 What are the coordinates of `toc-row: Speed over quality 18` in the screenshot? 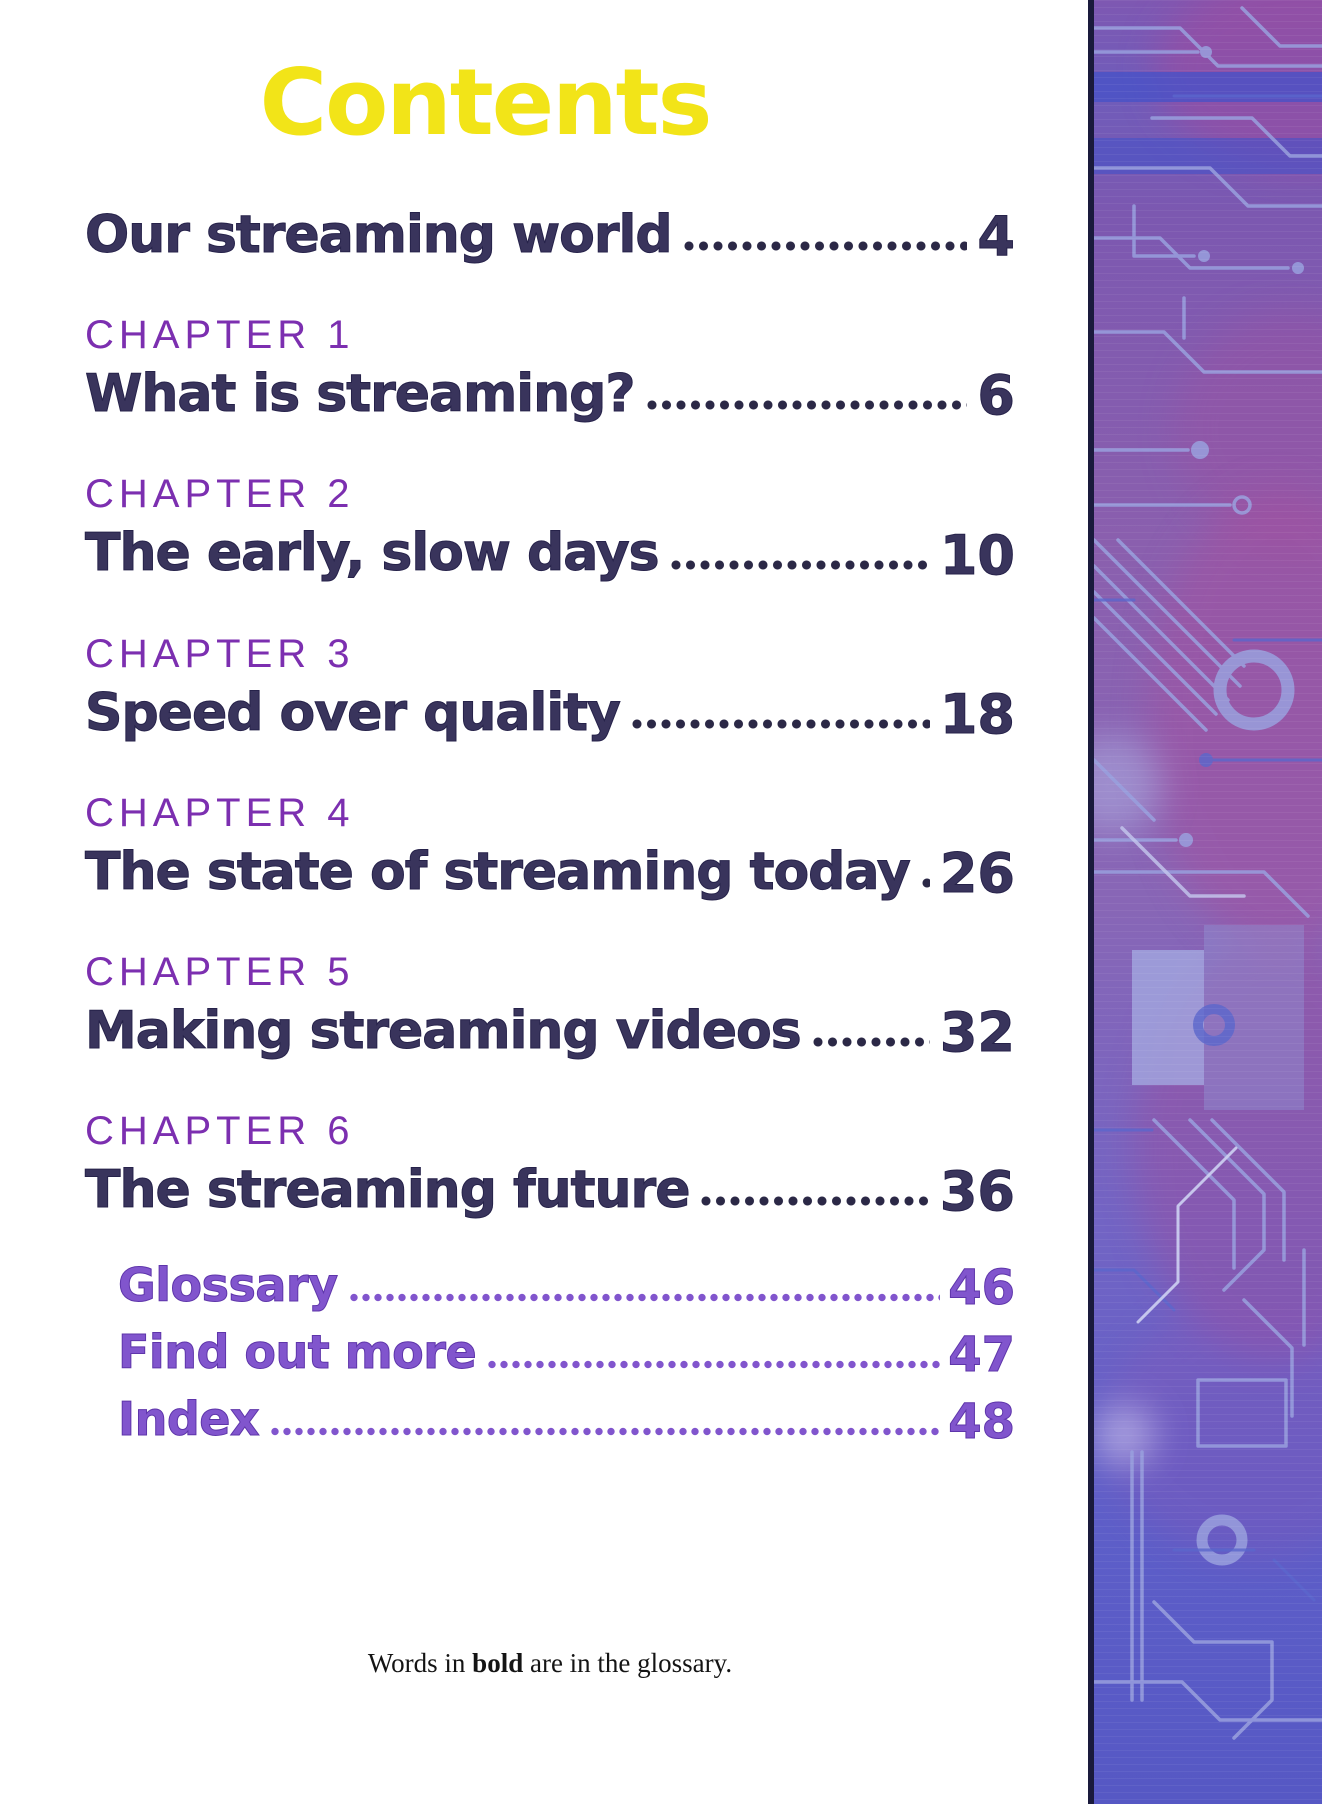 It's located at (550, 714).